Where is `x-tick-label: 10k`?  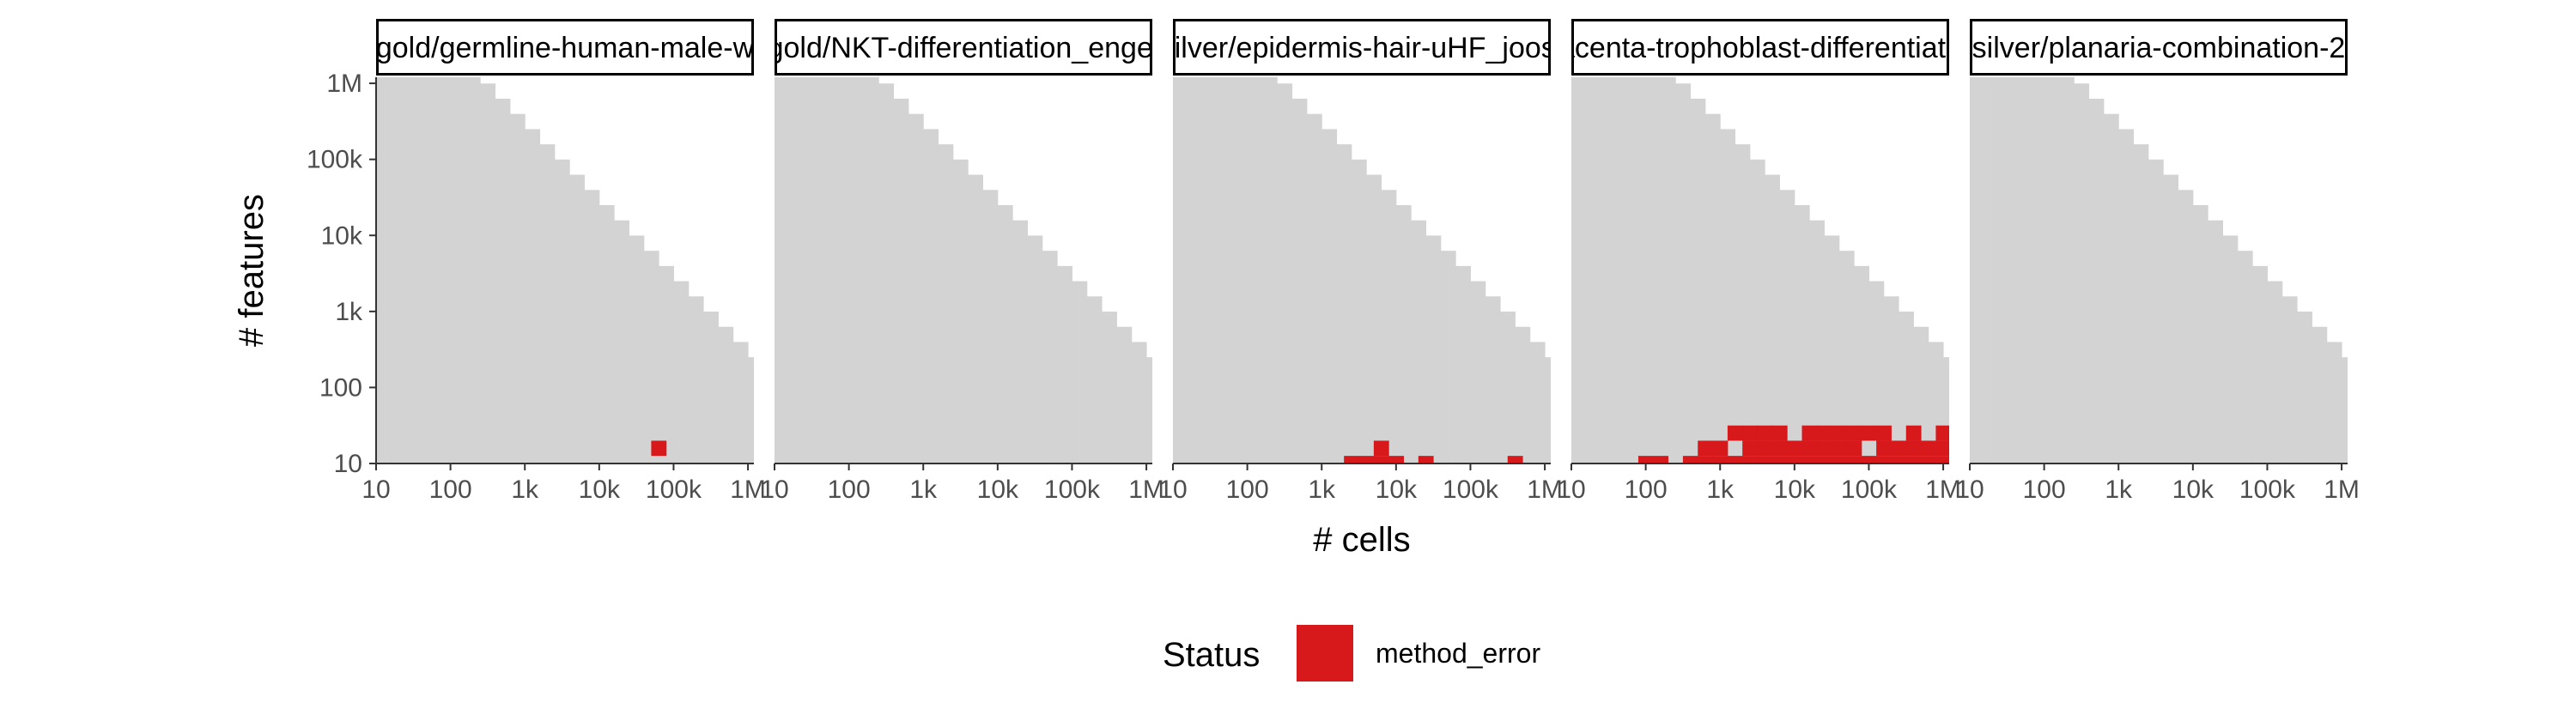
x-tick-label: 10k is located at coordinates (1795, 490).